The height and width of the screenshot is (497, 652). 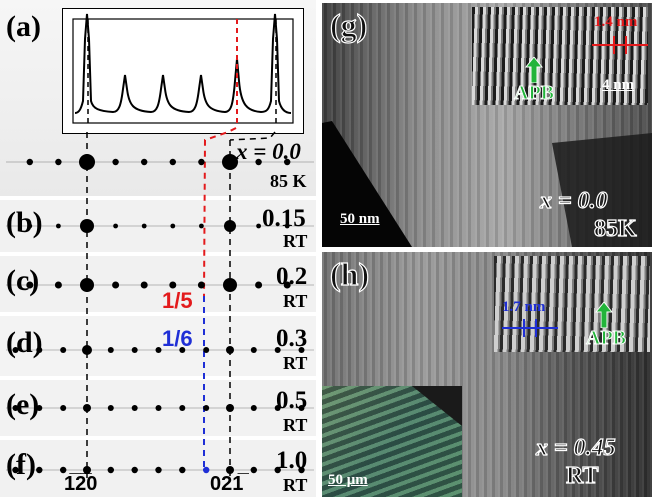 What do you see at coordinates (295, 485) in the screenshot?
I see `panel-f-temp: RT` at bounding box center [295, 485].